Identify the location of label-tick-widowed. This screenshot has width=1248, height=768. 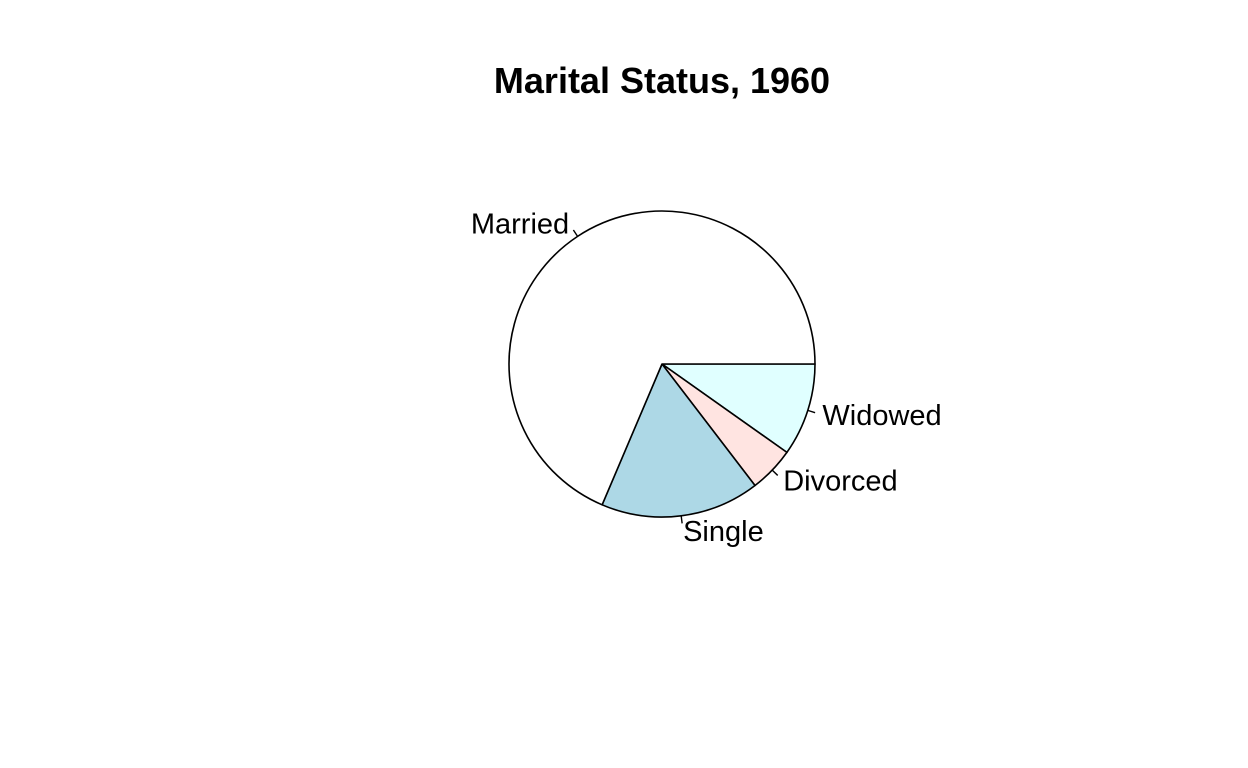
(811, 411).